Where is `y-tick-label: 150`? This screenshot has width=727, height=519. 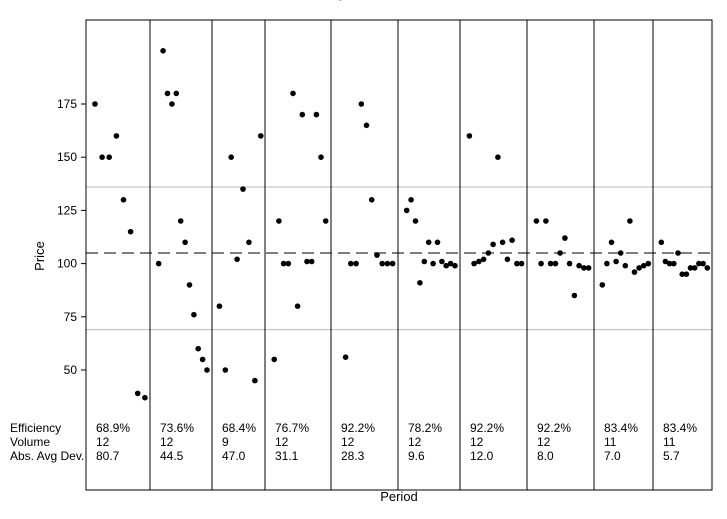 y-tick-label: 150 is located at coordinates (67, 157).